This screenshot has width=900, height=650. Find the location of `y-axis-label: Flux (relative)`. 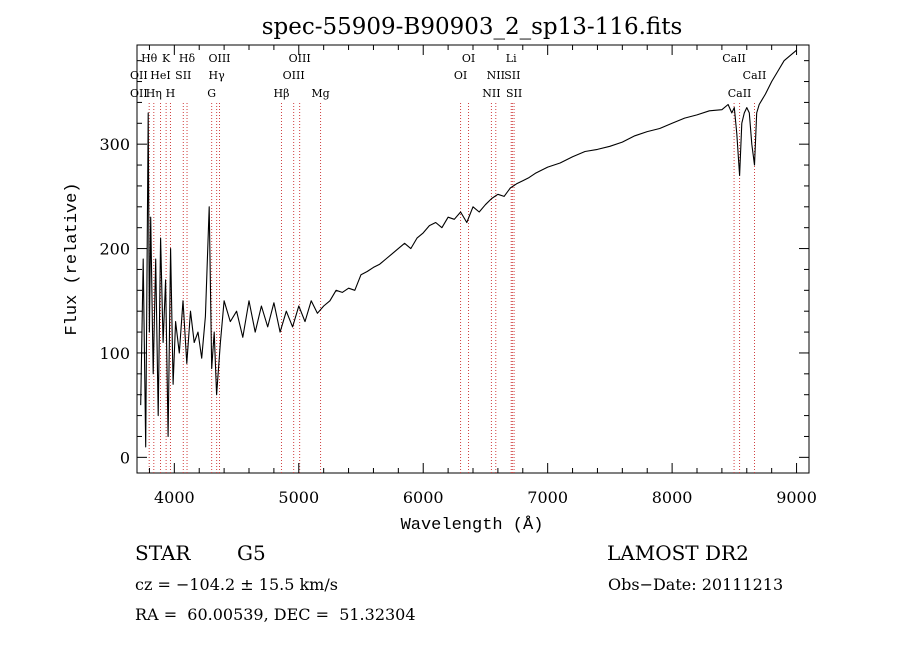

y-axis-label: Flux (relative) is located at coordinates (72, 258).